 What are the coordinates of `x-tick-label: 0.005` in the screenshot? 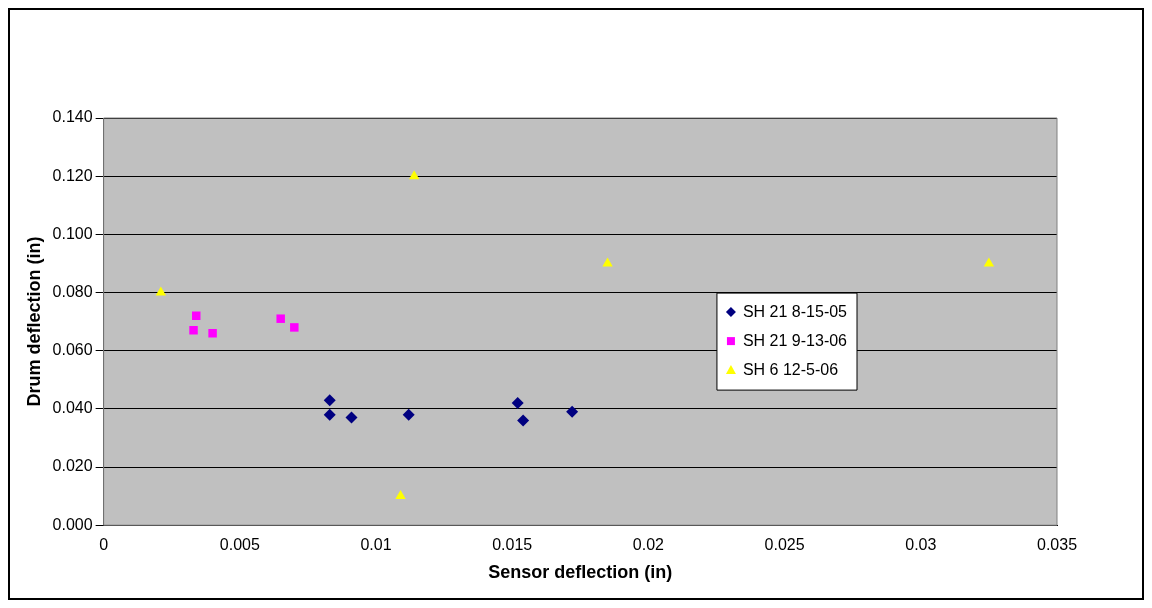 It's located at (239, 545).